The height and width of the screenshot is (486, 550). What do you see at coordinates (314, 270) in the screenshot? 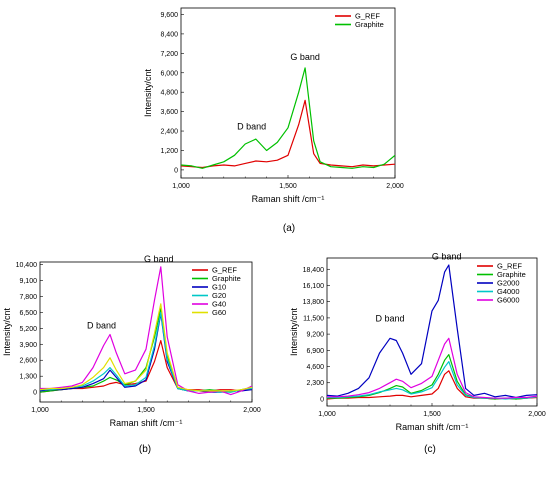
I see `y-tick-label: 18,400` at bounding box center [314, 270].